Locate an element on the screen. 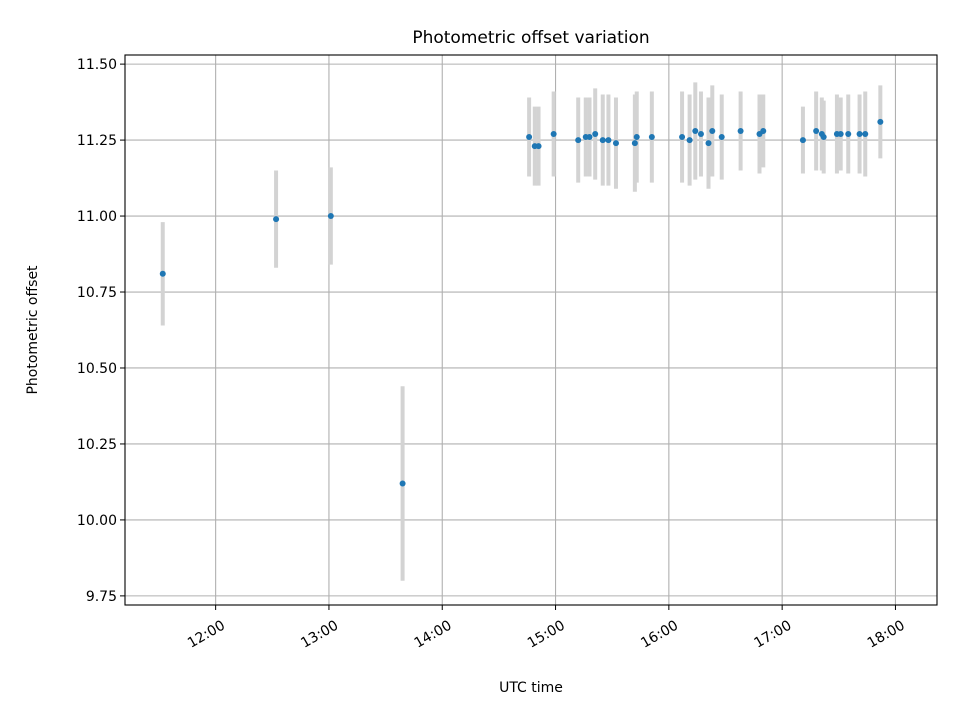  y-tick-label: 11.00 is located at coordinates (97, 217).